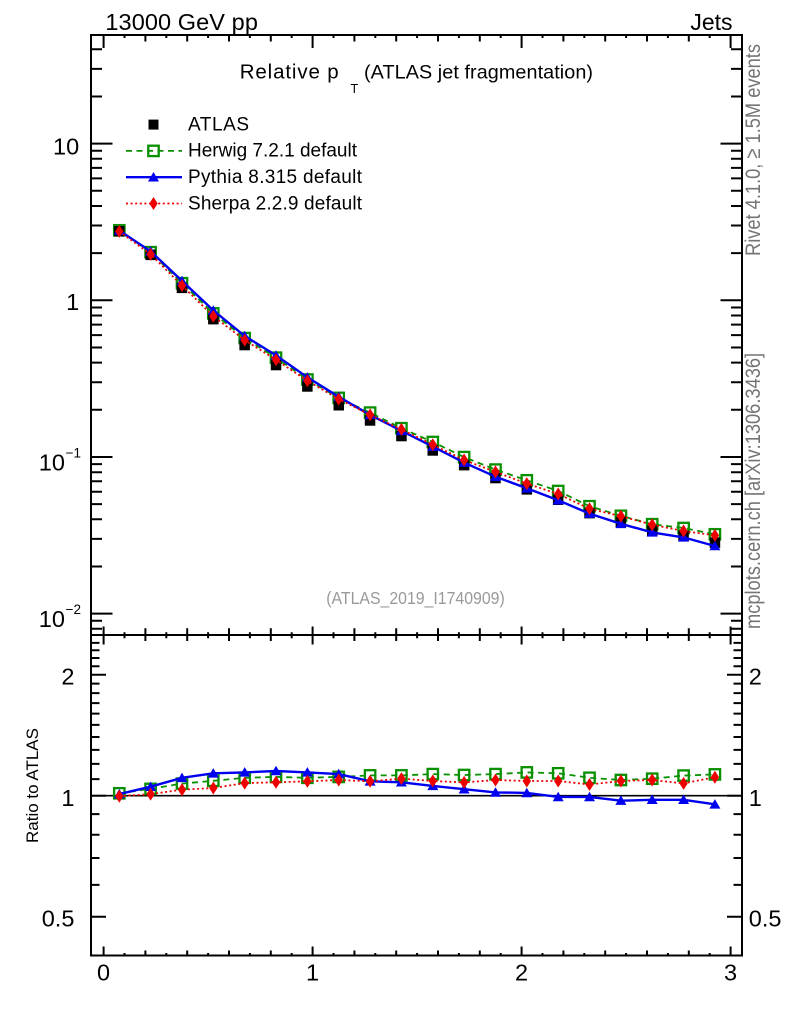  Describe the element at coordinates (73, 453) in the screenshot. I see `svg-text: −1` at that location.